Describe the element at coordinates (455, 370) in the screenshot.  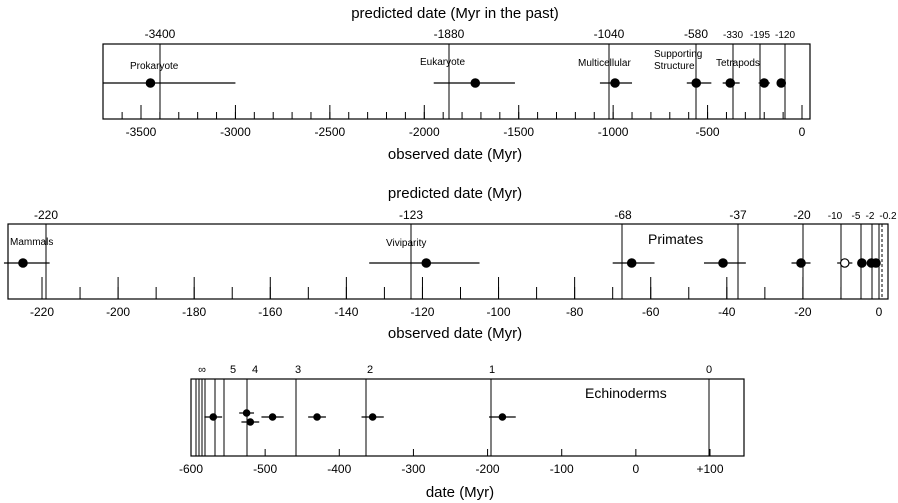
I see `panel-3-top-ticks: ∞ 5 4 3 2 1 0` at that location.